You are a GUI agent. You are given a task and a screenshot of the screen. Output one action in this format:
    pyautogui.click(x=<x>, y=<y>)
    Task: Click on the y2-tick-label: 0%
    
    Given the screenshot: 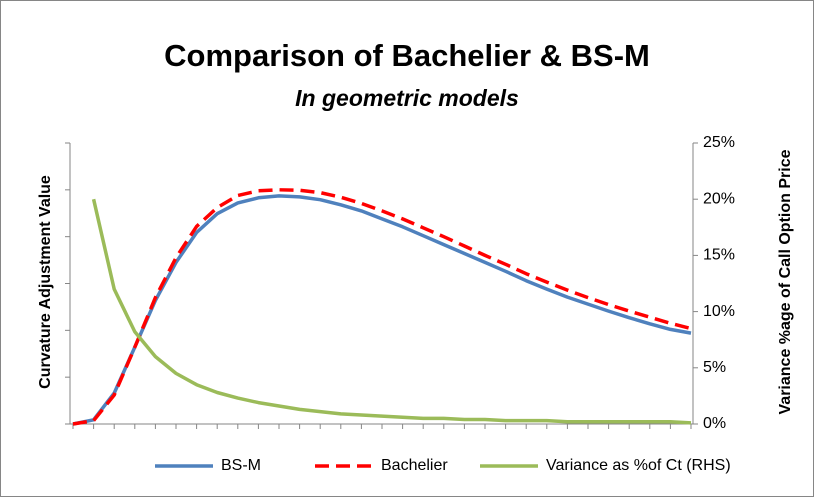 What is the action you would take?
    pyautogui.click(x=714, y=423)
    